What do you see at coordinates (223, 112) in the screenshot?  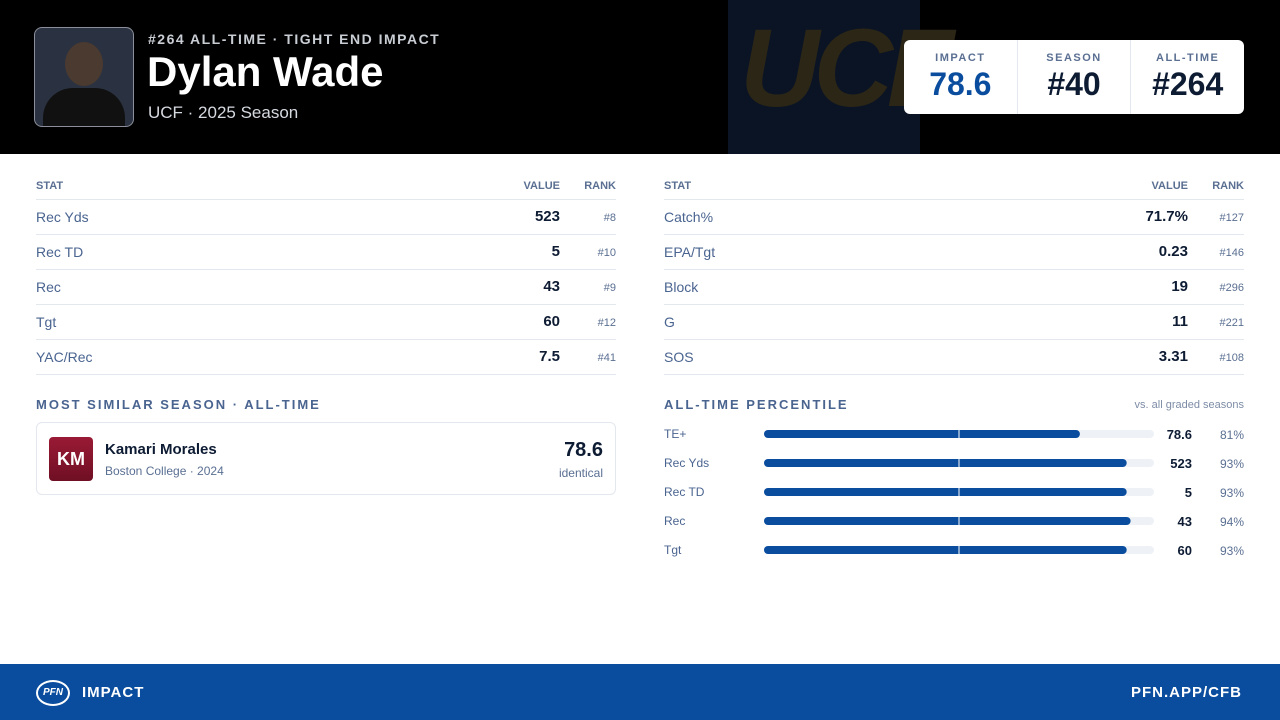 I see `player-subtitle: UCF · 2025 Season` at bounding box center [223, 112].